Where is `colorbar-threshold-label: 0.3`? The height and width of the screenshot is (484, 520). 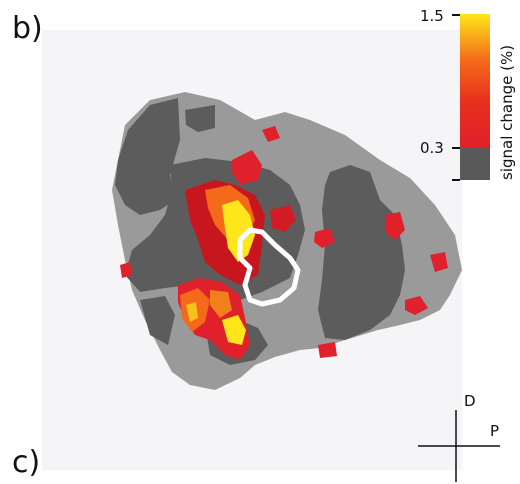
colorbar-threshold-label: 0.3 is located at coordinates (432, 148).